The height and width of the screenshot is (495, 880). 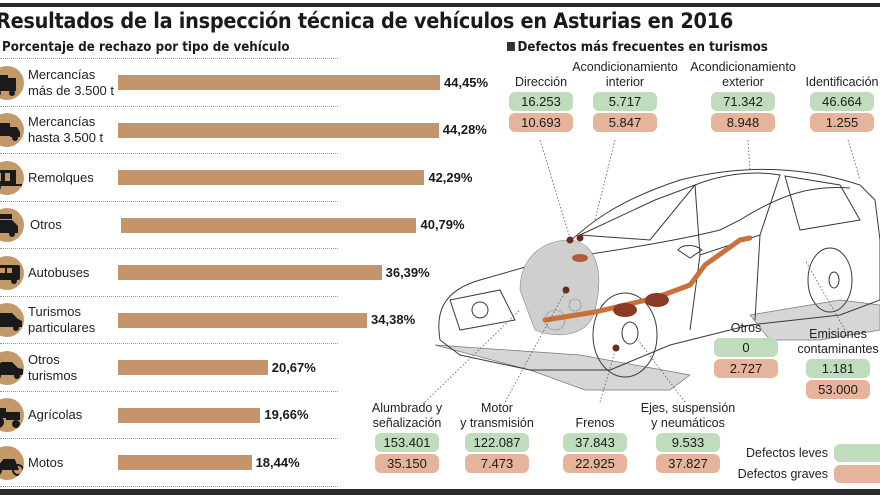 I want to click on defect-value-text: 35.150, so click(x=407, y=463).